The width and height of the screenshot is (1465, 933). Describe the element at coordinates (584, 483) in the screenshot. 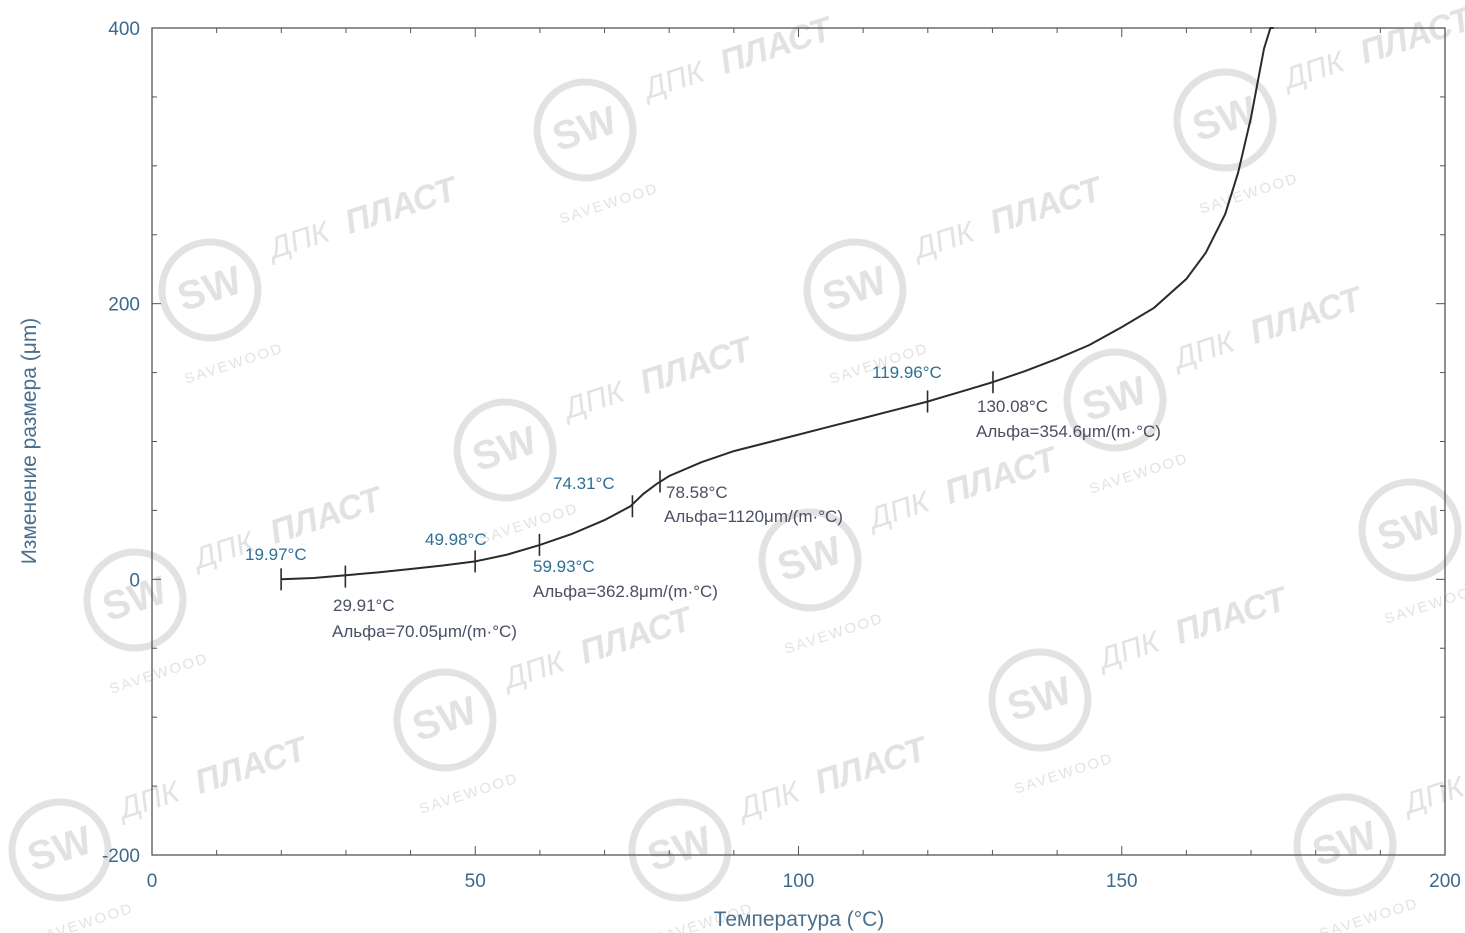

I see `temperature-label: 74.31°C` at that location.